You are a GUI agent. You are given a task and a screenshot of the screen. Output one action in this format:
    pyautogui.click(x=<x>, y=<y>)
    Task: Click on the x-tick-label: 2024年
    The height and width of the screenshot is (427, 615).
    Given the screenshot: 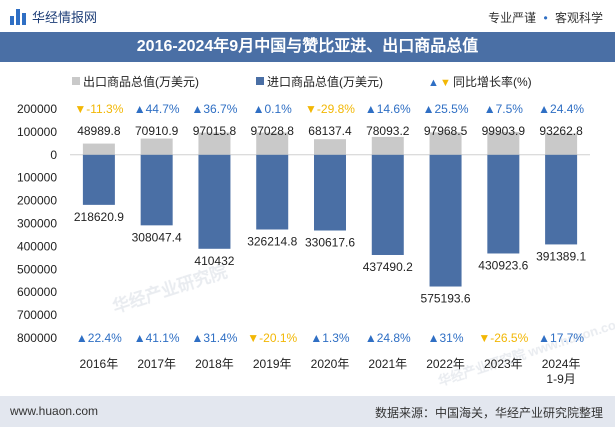 What is the action you would take?
    pyautogui.click(x=561, y=364)
    